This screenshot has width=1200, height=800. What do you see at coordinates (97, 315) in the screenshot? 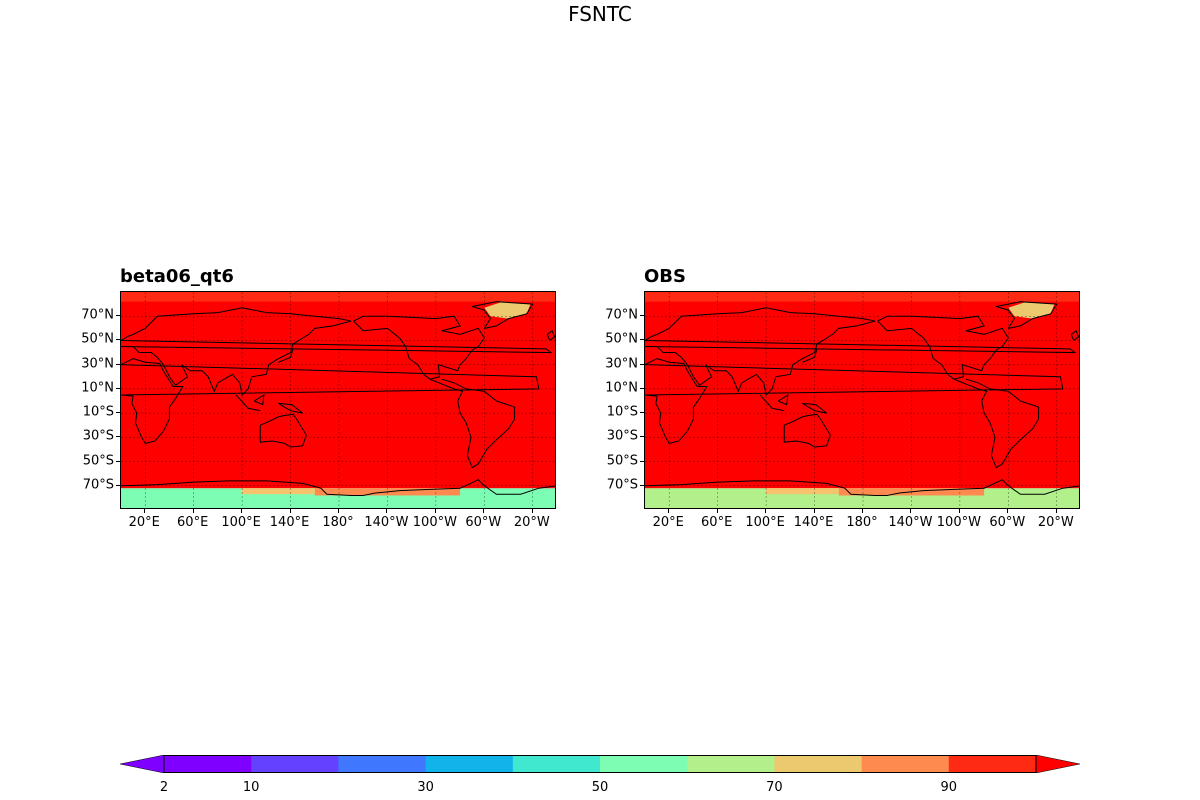
I see `lat-tick-label: 70°N` at bounding box center [97, 315].